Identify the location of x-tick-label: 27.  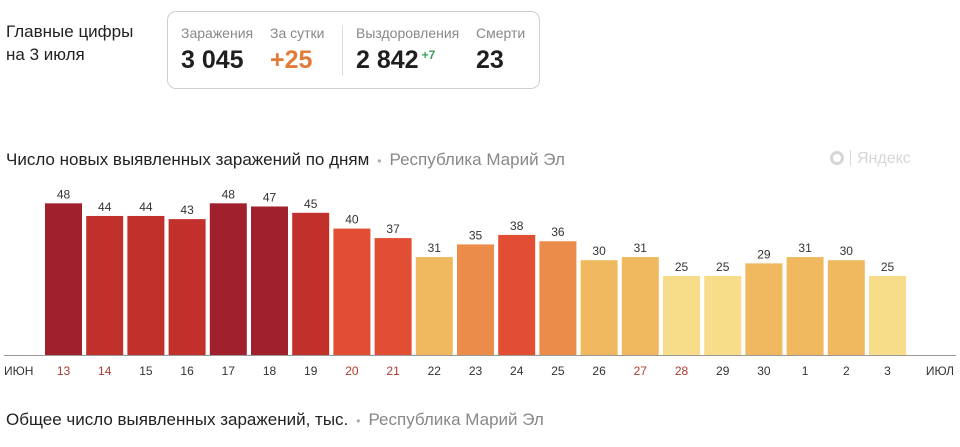
(641, 371).